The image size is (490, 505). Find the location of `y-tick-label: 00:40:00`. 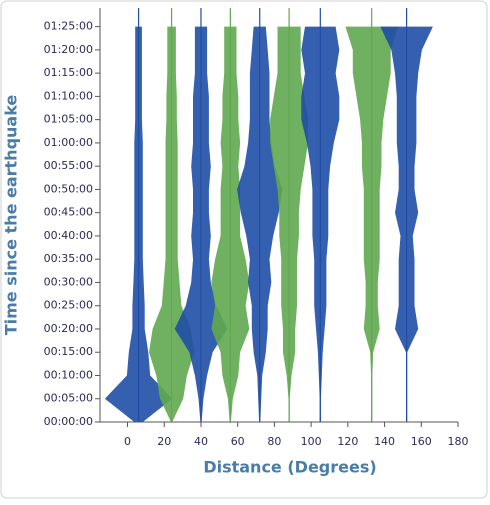

y-tick-label: 00:40:00 is located at coordinates (68, 235).